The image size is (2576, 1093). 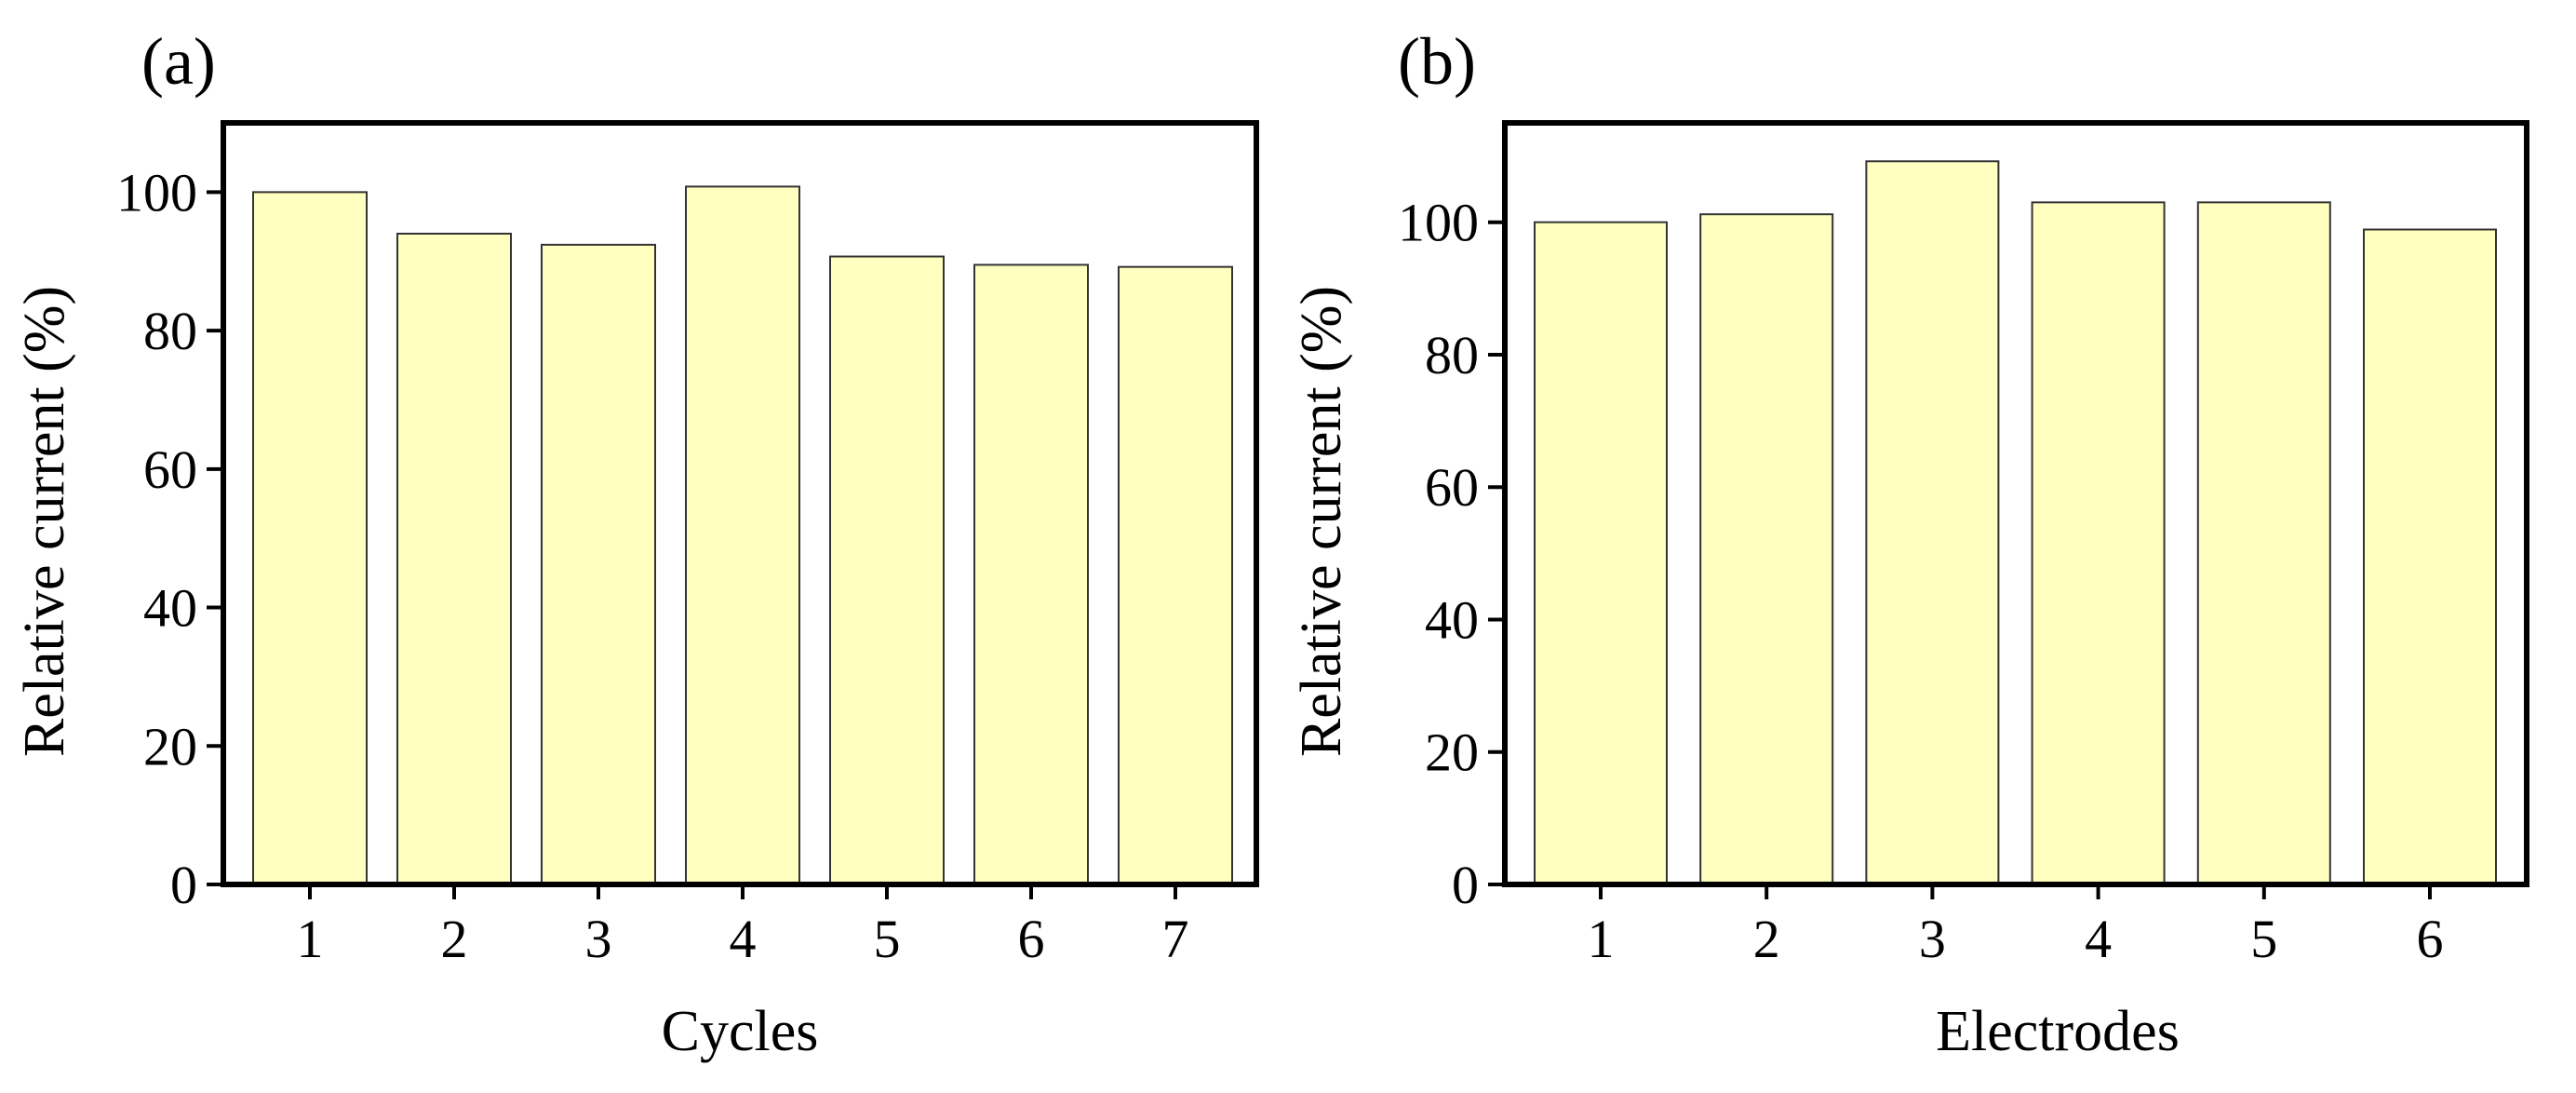 I want to click on panel-label-b: (b), so click(x=1437, y=62).